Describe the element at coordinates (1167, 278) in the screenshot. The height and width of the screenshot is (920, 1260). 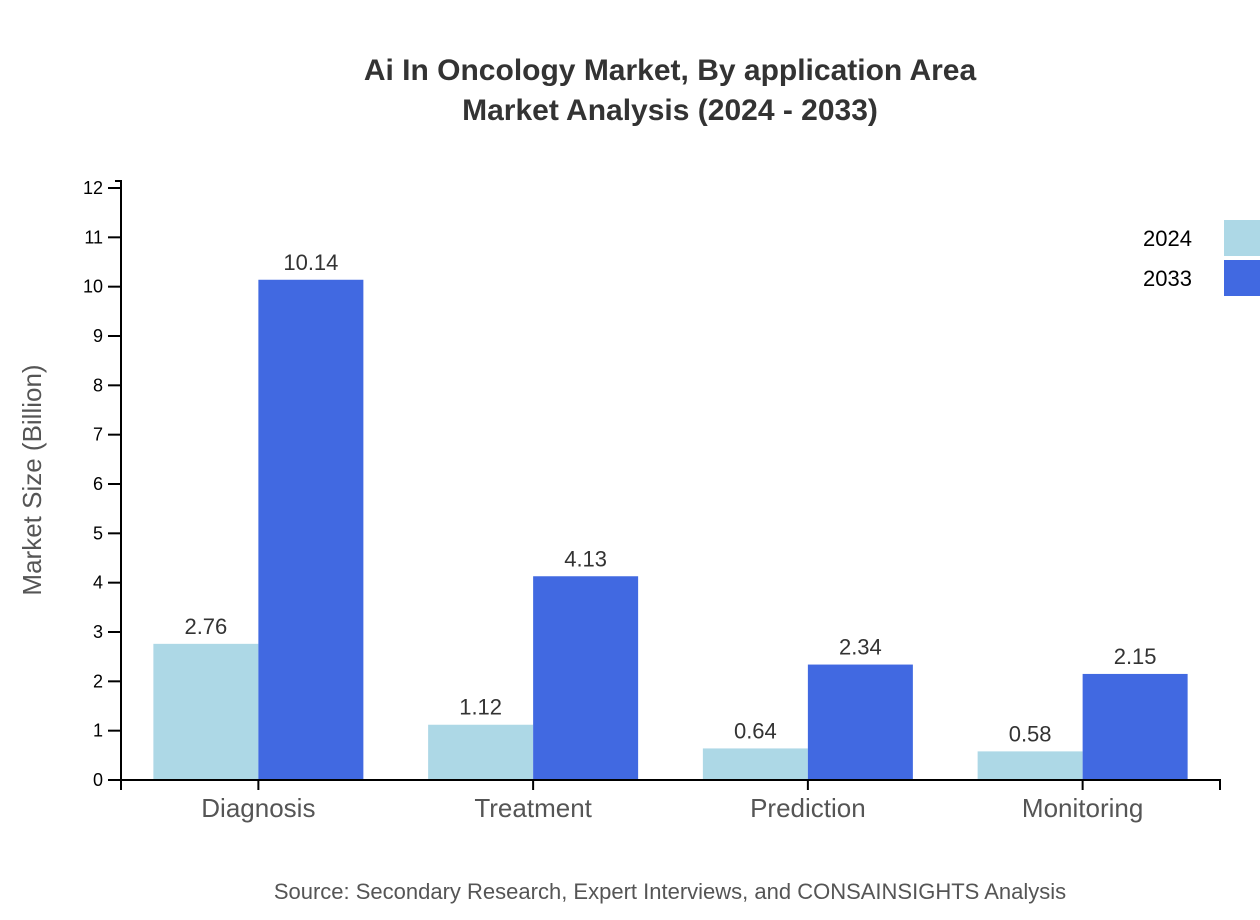
I see `legend-label: 2033` at that location.